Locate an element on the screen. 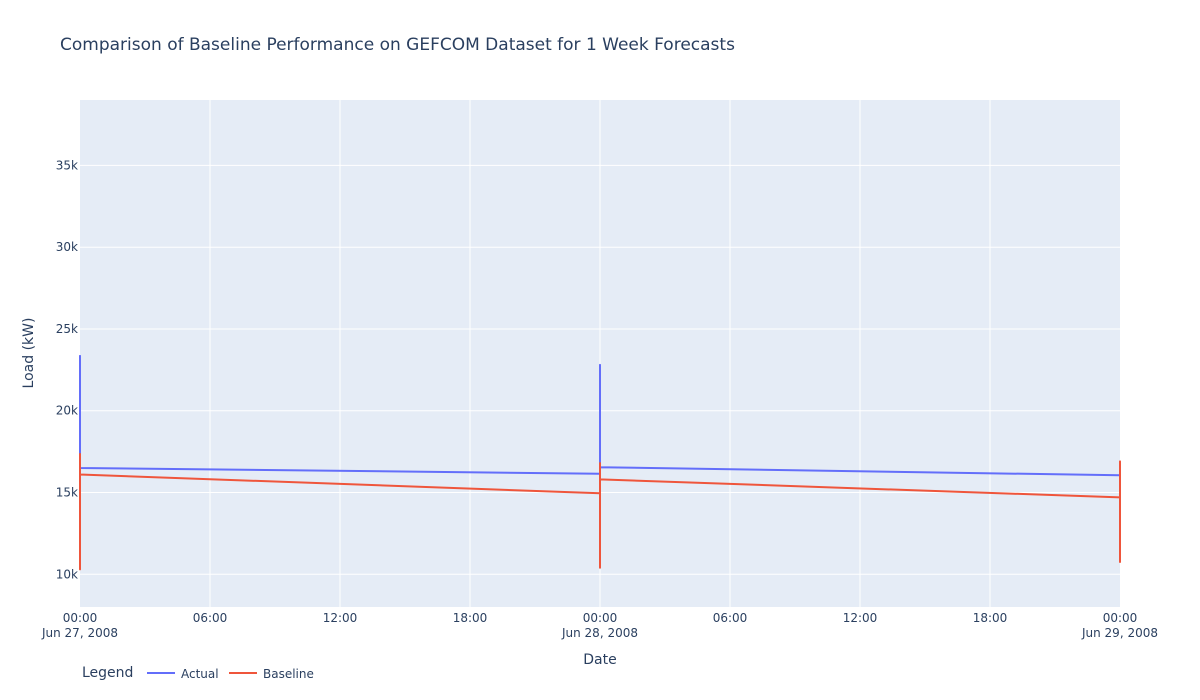  y-tick-label: 30k is located at coordinates (67, 247).